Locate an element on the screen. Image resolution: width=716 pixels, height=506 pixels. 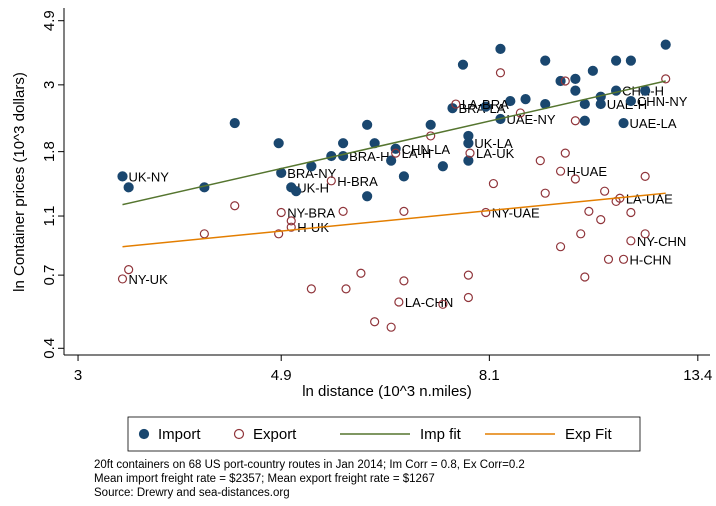
y-tick-label: 0.7 is located at coordinates (49, 275).